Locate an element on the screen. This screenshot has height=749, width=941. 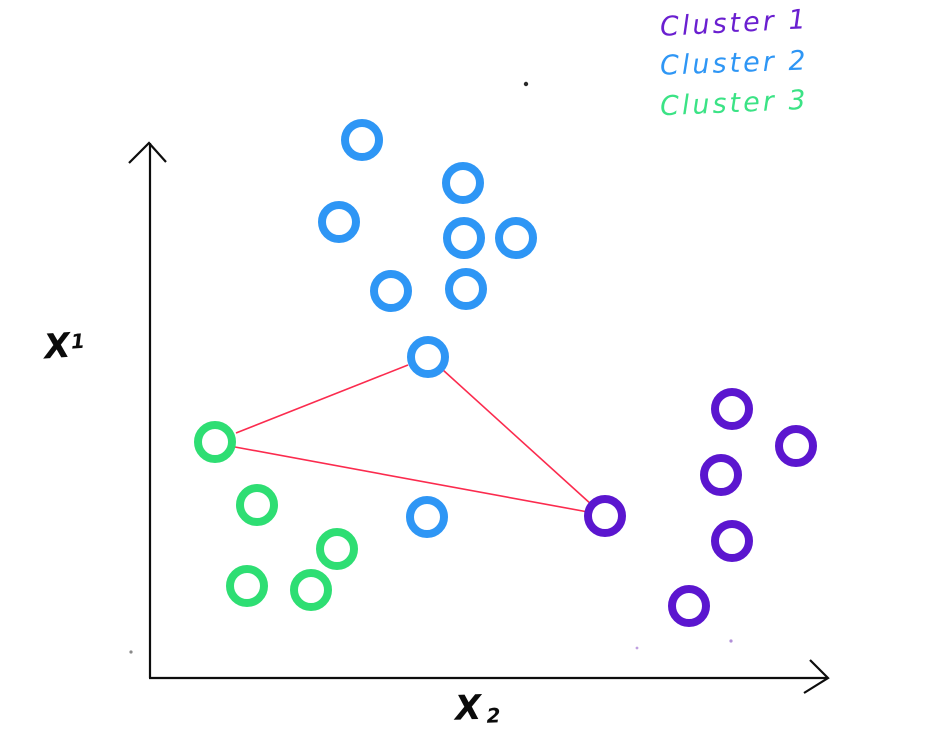
y-axis-label: X1 is located at coordinates (65, 346).